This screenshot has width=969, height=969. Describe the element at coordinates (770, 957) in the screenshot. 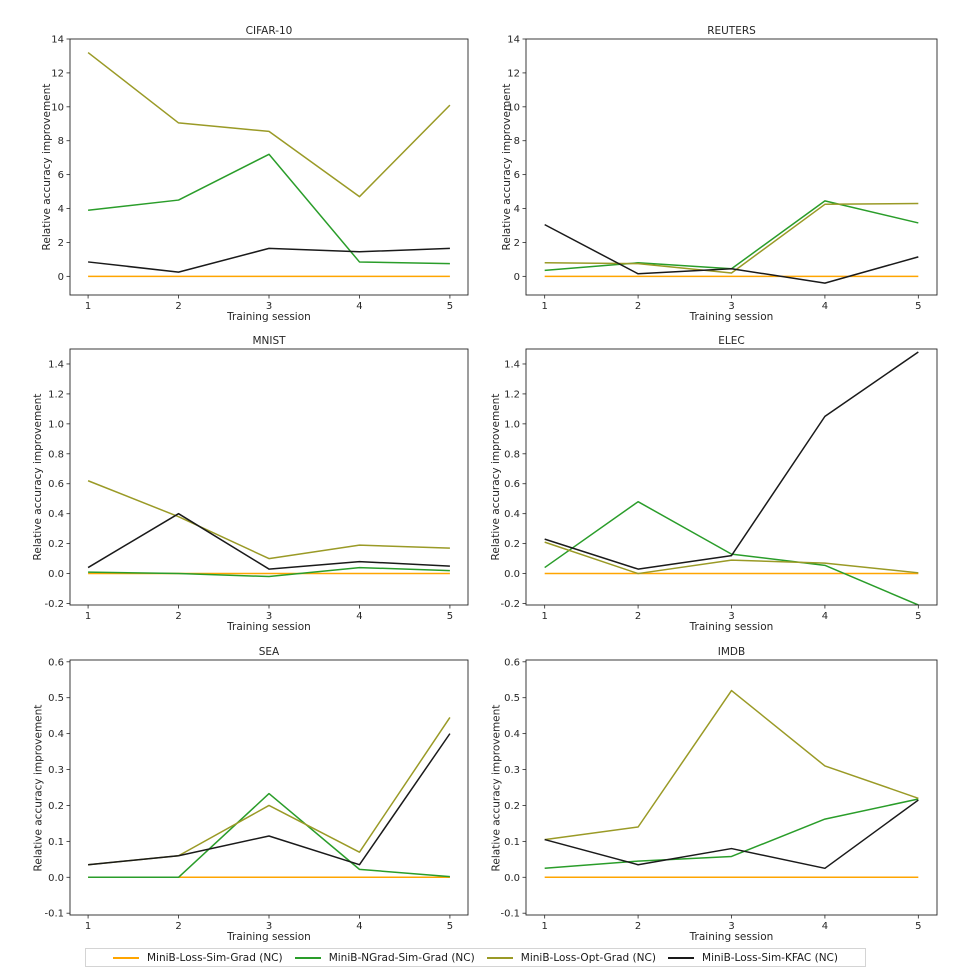

I see `legend-label: MiniB-Loss-Sim-KFAC (NC)` at that location.